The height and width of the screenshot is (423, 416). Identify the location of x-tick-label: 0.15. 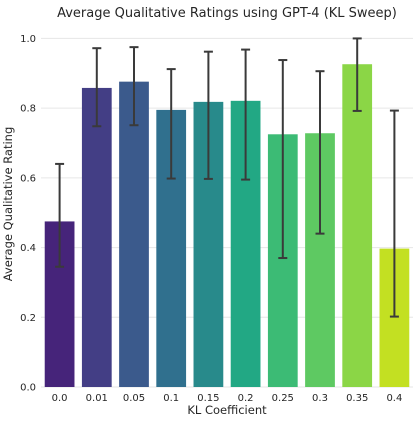
(208, 398).